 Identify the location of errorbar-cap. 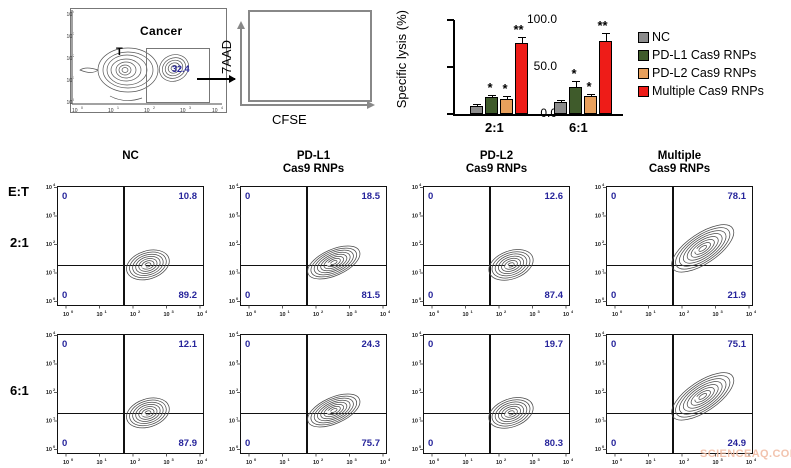
(590, 94).